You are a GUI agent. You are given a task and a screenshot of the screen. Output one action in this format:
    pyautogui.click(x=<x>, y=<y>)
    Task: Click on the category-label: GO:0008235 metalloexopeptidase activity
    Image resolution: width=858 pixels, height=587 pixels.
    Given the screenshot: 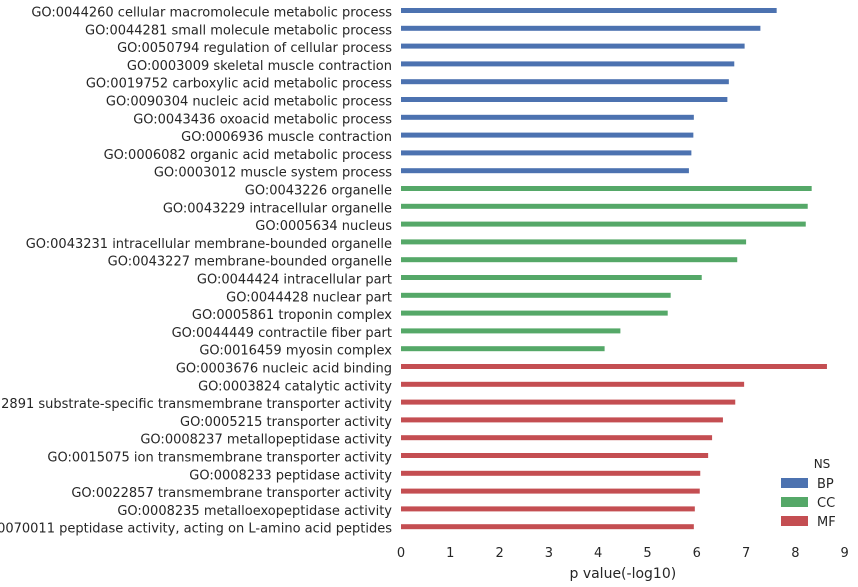 What is the action you would take?
    pyautogui.click(x=254, y=511)
    